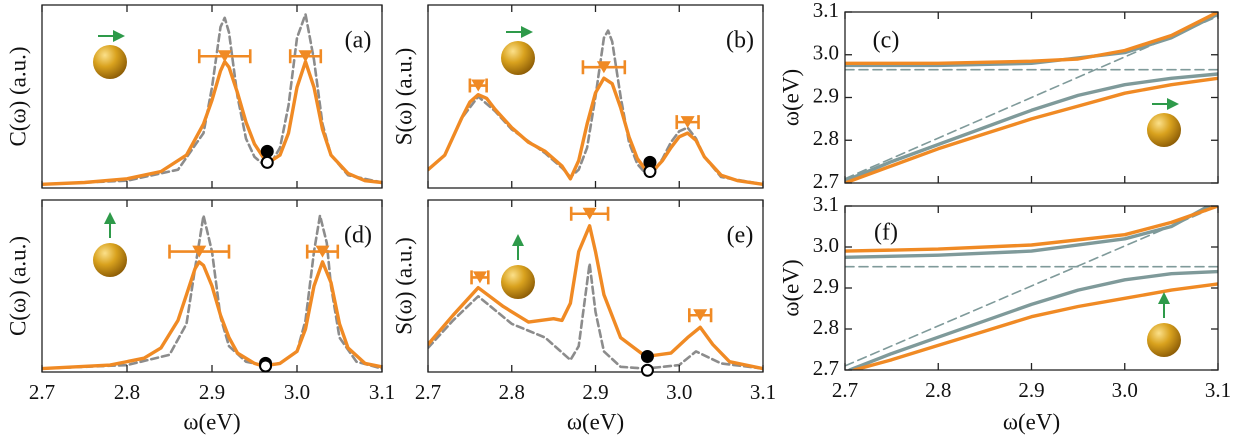 The image size is (1242, 437). Describe the element at coordinates (740, 41) in the screenshot. I see `panel-label: (b)` at that location.